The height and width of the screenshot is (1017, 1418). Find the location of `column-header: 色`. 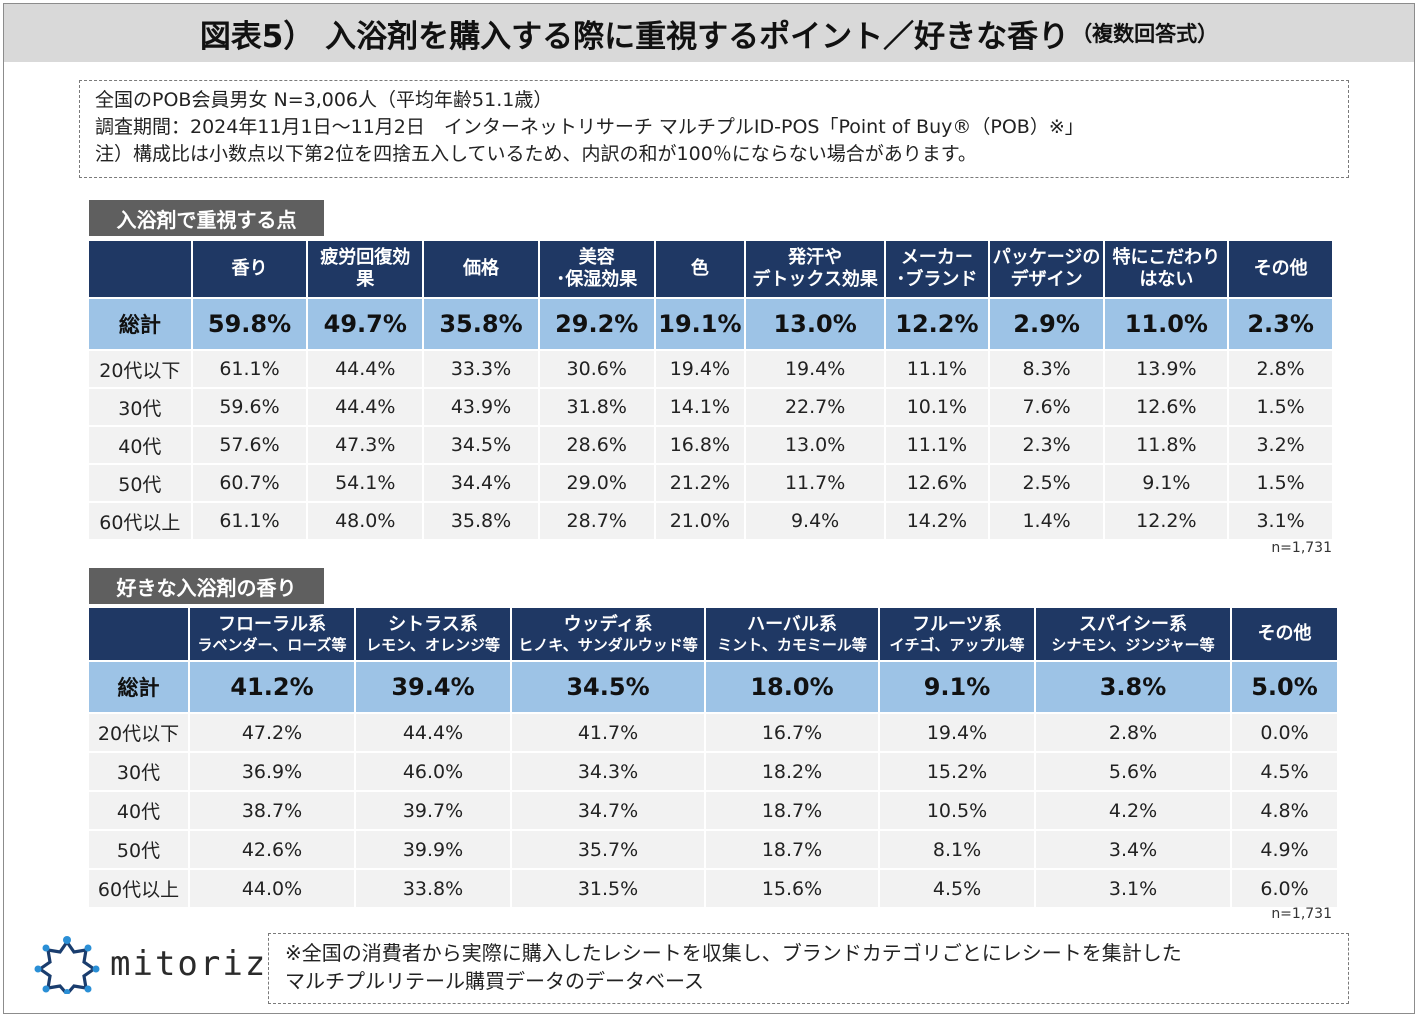

column-header: 色 is located at coordinates (700, 269).